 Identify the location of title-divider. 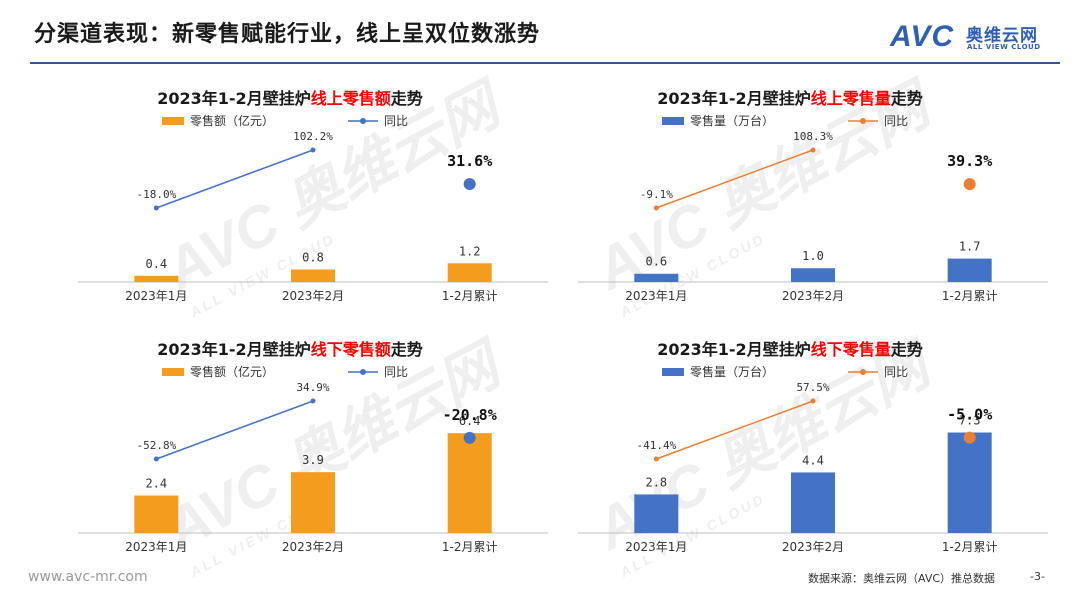
(545, 63).